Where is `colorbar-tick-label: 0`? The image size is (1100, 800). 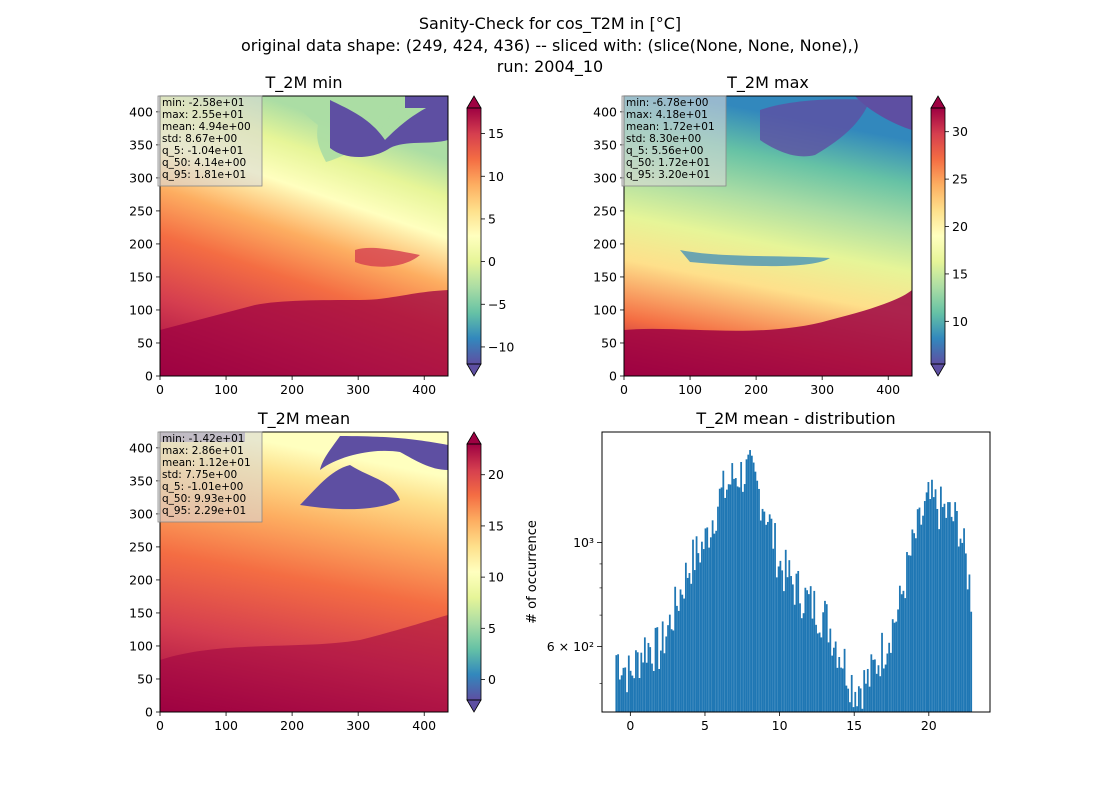 colorbar-tick-label: 0 is located at coordinates (492, 679).